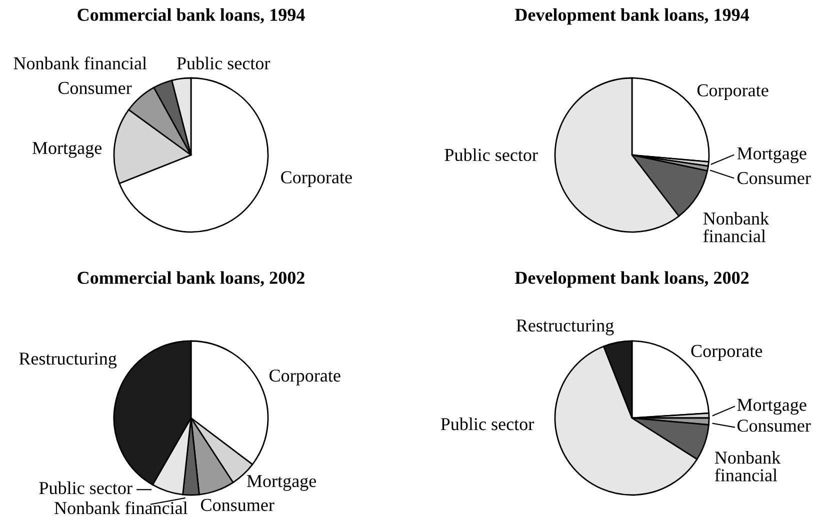 This screenshot has height=525, width=824. What do you see at coordinates (191, 16) in the screenshot?
I see `chart-title: Commercial bank loans, 1994` at bounding box center [191, 16].